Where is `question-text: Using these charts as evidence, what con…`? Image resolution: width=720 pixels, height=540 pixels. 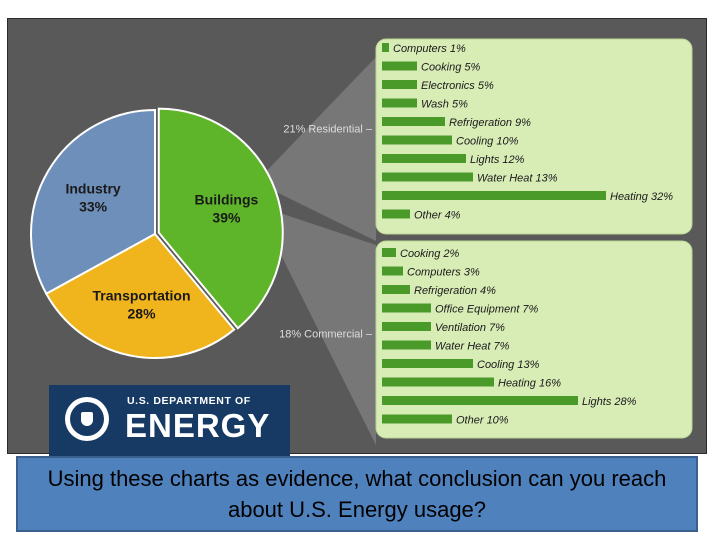
question-text: Using these charts as evidence, what con… is located at coordinates (357, 494).